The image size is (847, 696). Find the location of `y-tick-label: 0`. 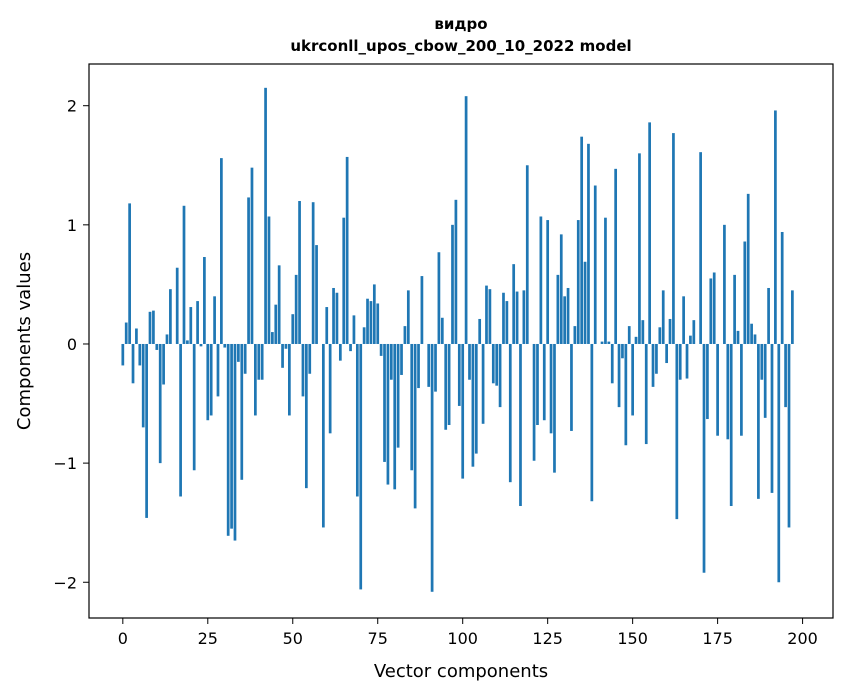

y-tick-label: 0 is located at coordinates (72, 344).